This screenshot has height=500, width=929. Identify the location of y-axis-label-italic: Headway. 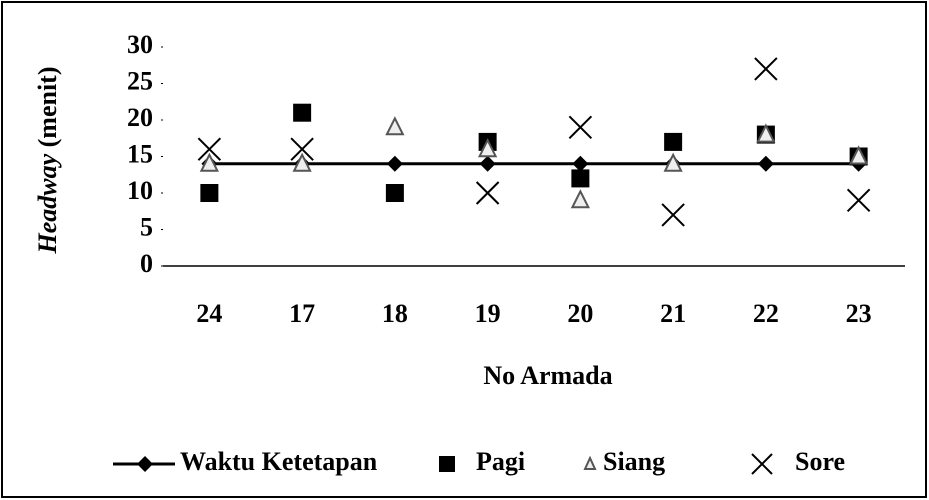
(47, 203).